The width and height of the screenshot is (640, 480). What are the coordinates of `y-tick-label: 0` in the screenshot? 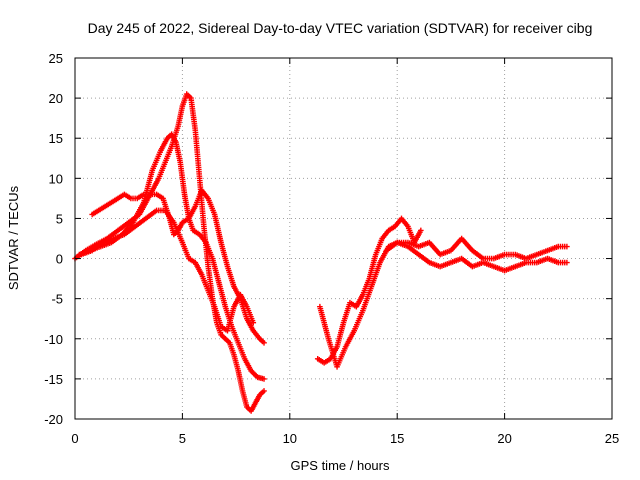 It's located at (59, 259).